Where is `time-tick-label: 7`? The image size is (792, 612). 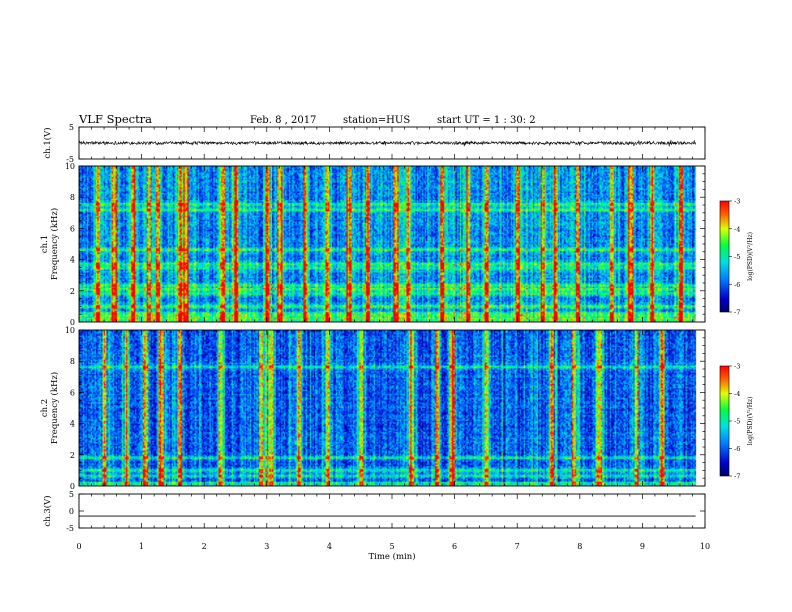
time-tick-label: 7 is located at coordinates (517, 546).